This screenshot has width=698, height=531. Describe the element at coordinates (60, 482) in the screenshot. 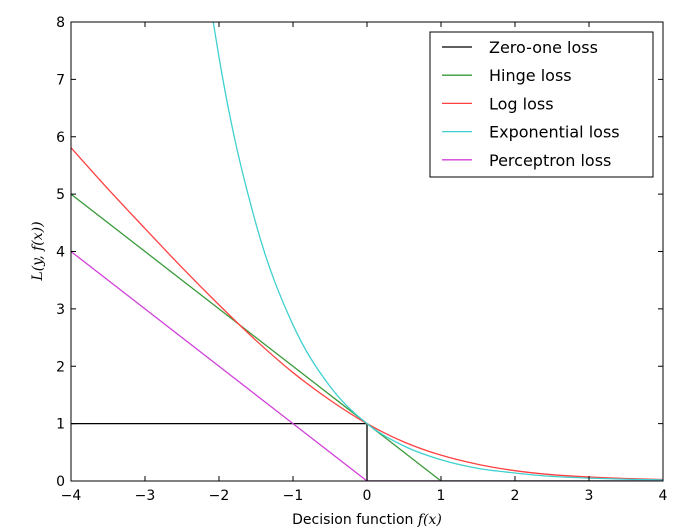

I see `y-tick-label: 0` at that location.